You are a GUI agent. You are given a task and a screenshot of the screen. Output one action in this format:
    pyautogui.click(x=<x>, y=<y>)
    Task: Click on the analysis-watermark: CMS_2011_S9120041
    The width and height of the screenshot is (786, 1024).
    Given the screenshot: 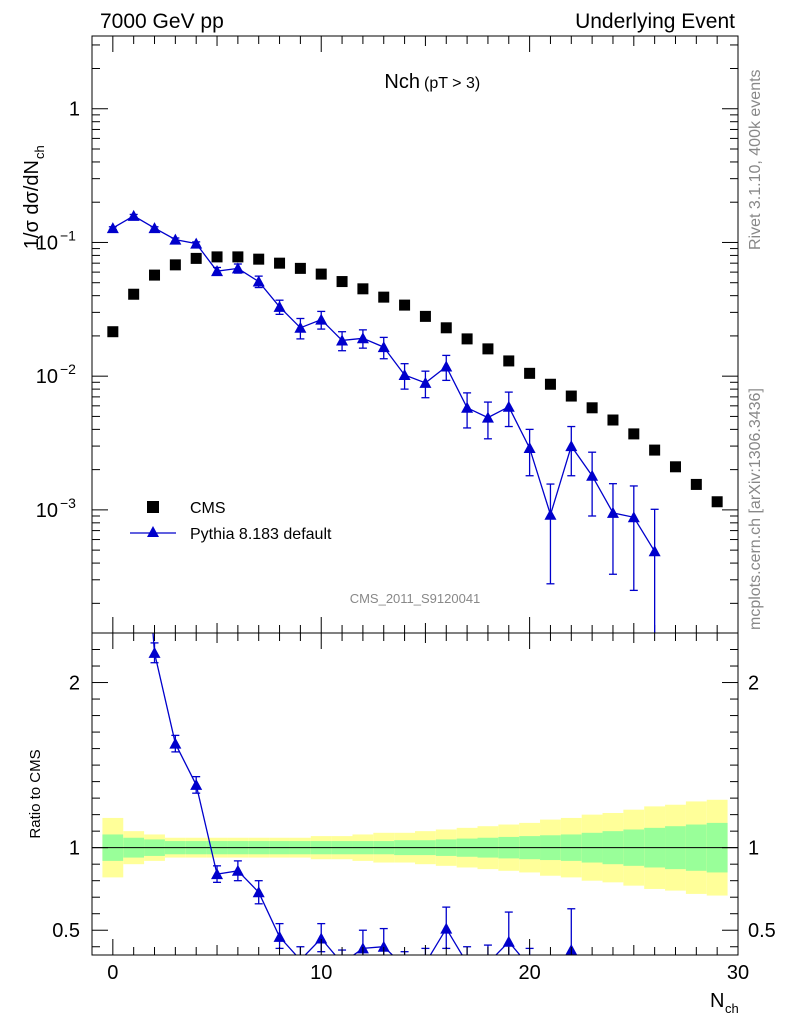 What is the action you would take?
    pyautogui.click(x=415, y=598)
    